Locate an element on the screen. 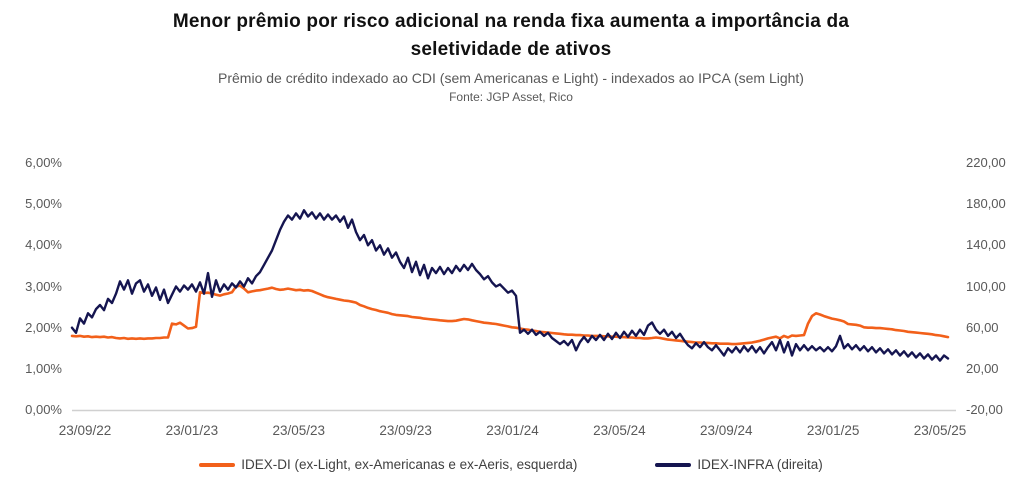  x-axis-tick: 23/05/23 is located at coordinates (299, 430).